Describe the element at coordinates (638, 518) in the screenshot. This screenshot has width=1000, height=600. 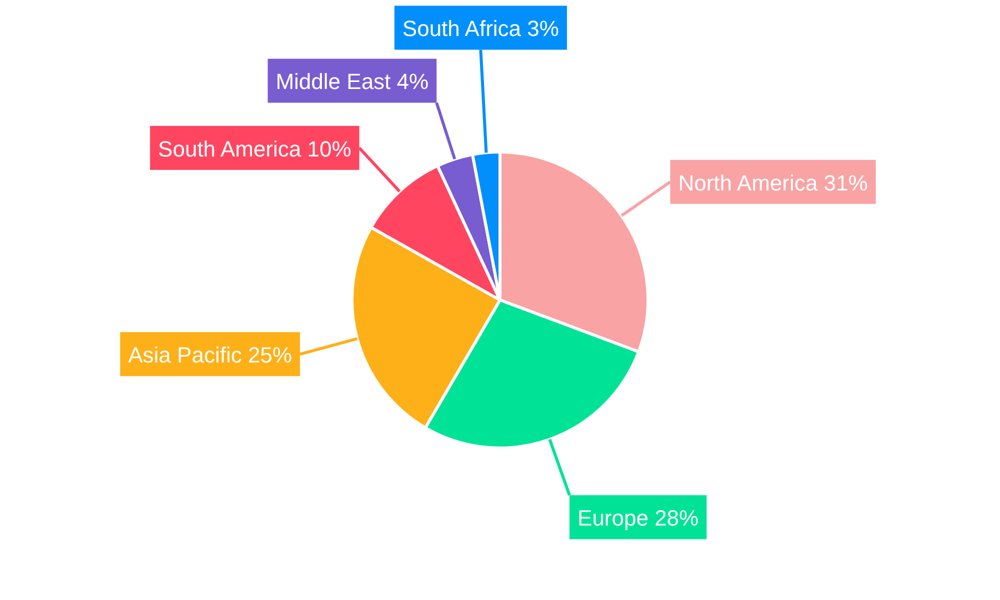
I see `slice-label: Europe 28%` at that location.